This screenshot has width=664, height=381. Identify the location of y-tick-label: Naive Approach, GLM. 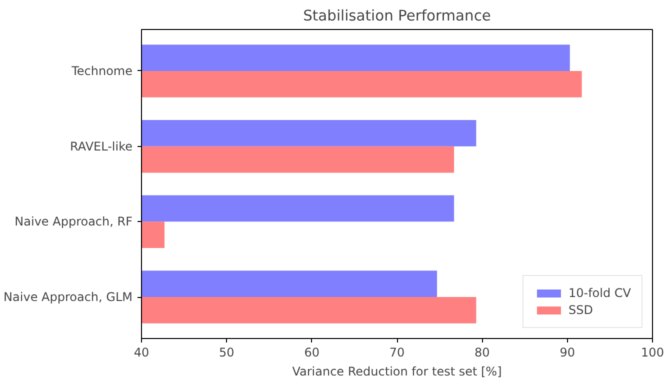
(68, 297).